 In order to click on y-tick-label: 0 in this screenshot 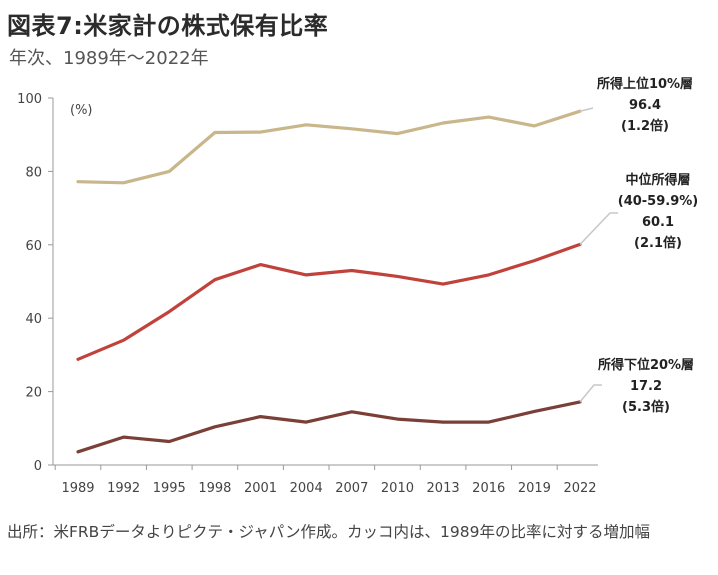, I will do `click(38, 466)`.